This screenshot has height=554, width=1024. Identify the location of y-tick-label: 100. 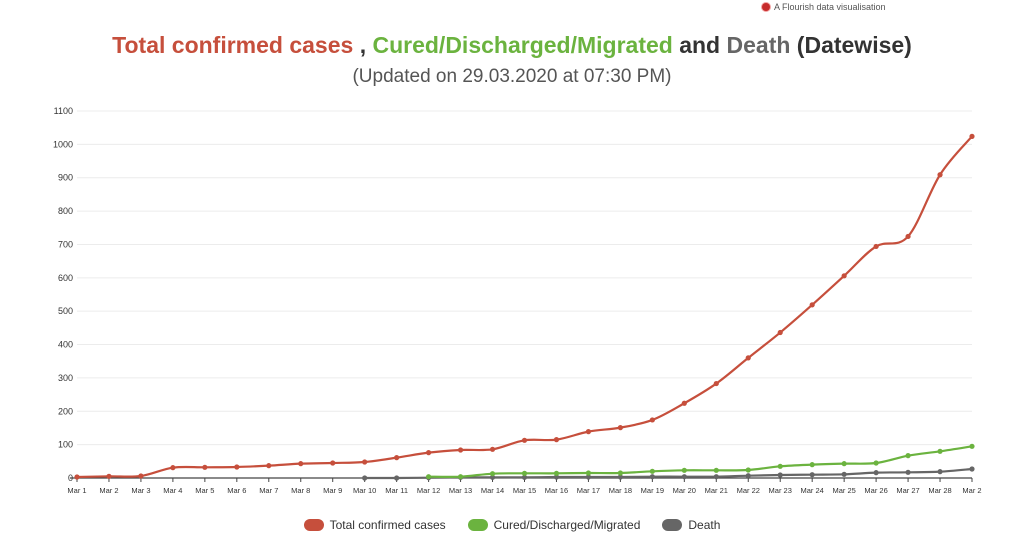
(65, 445).